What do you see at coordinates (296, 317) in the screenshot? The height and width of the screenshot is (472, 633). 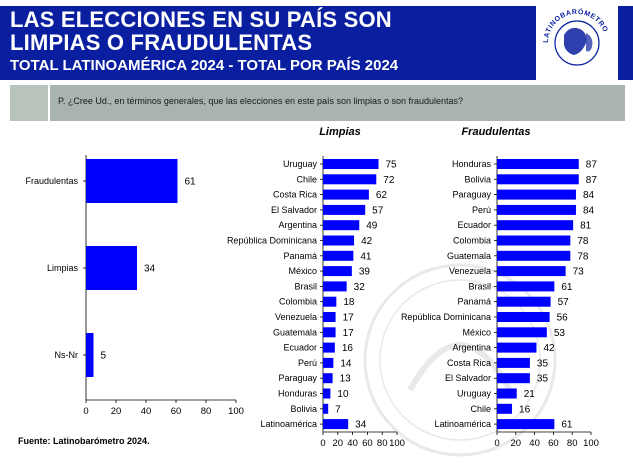 I see `category-label-10: Venezuela` at bounding box center [296, 317].